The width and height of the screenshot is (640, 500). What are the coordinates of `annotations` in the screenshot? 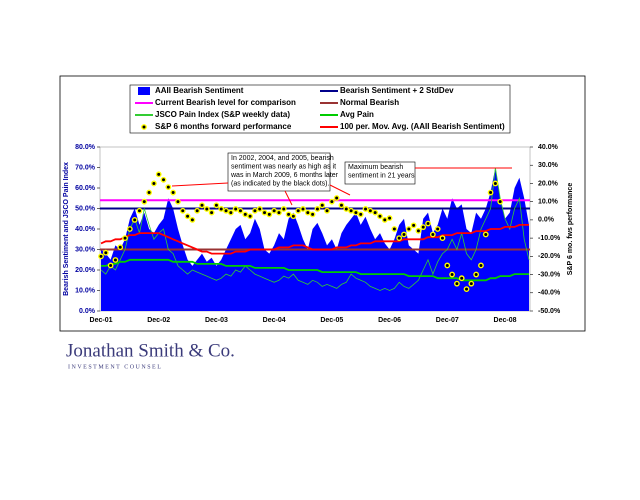 It's located at (341, 179).